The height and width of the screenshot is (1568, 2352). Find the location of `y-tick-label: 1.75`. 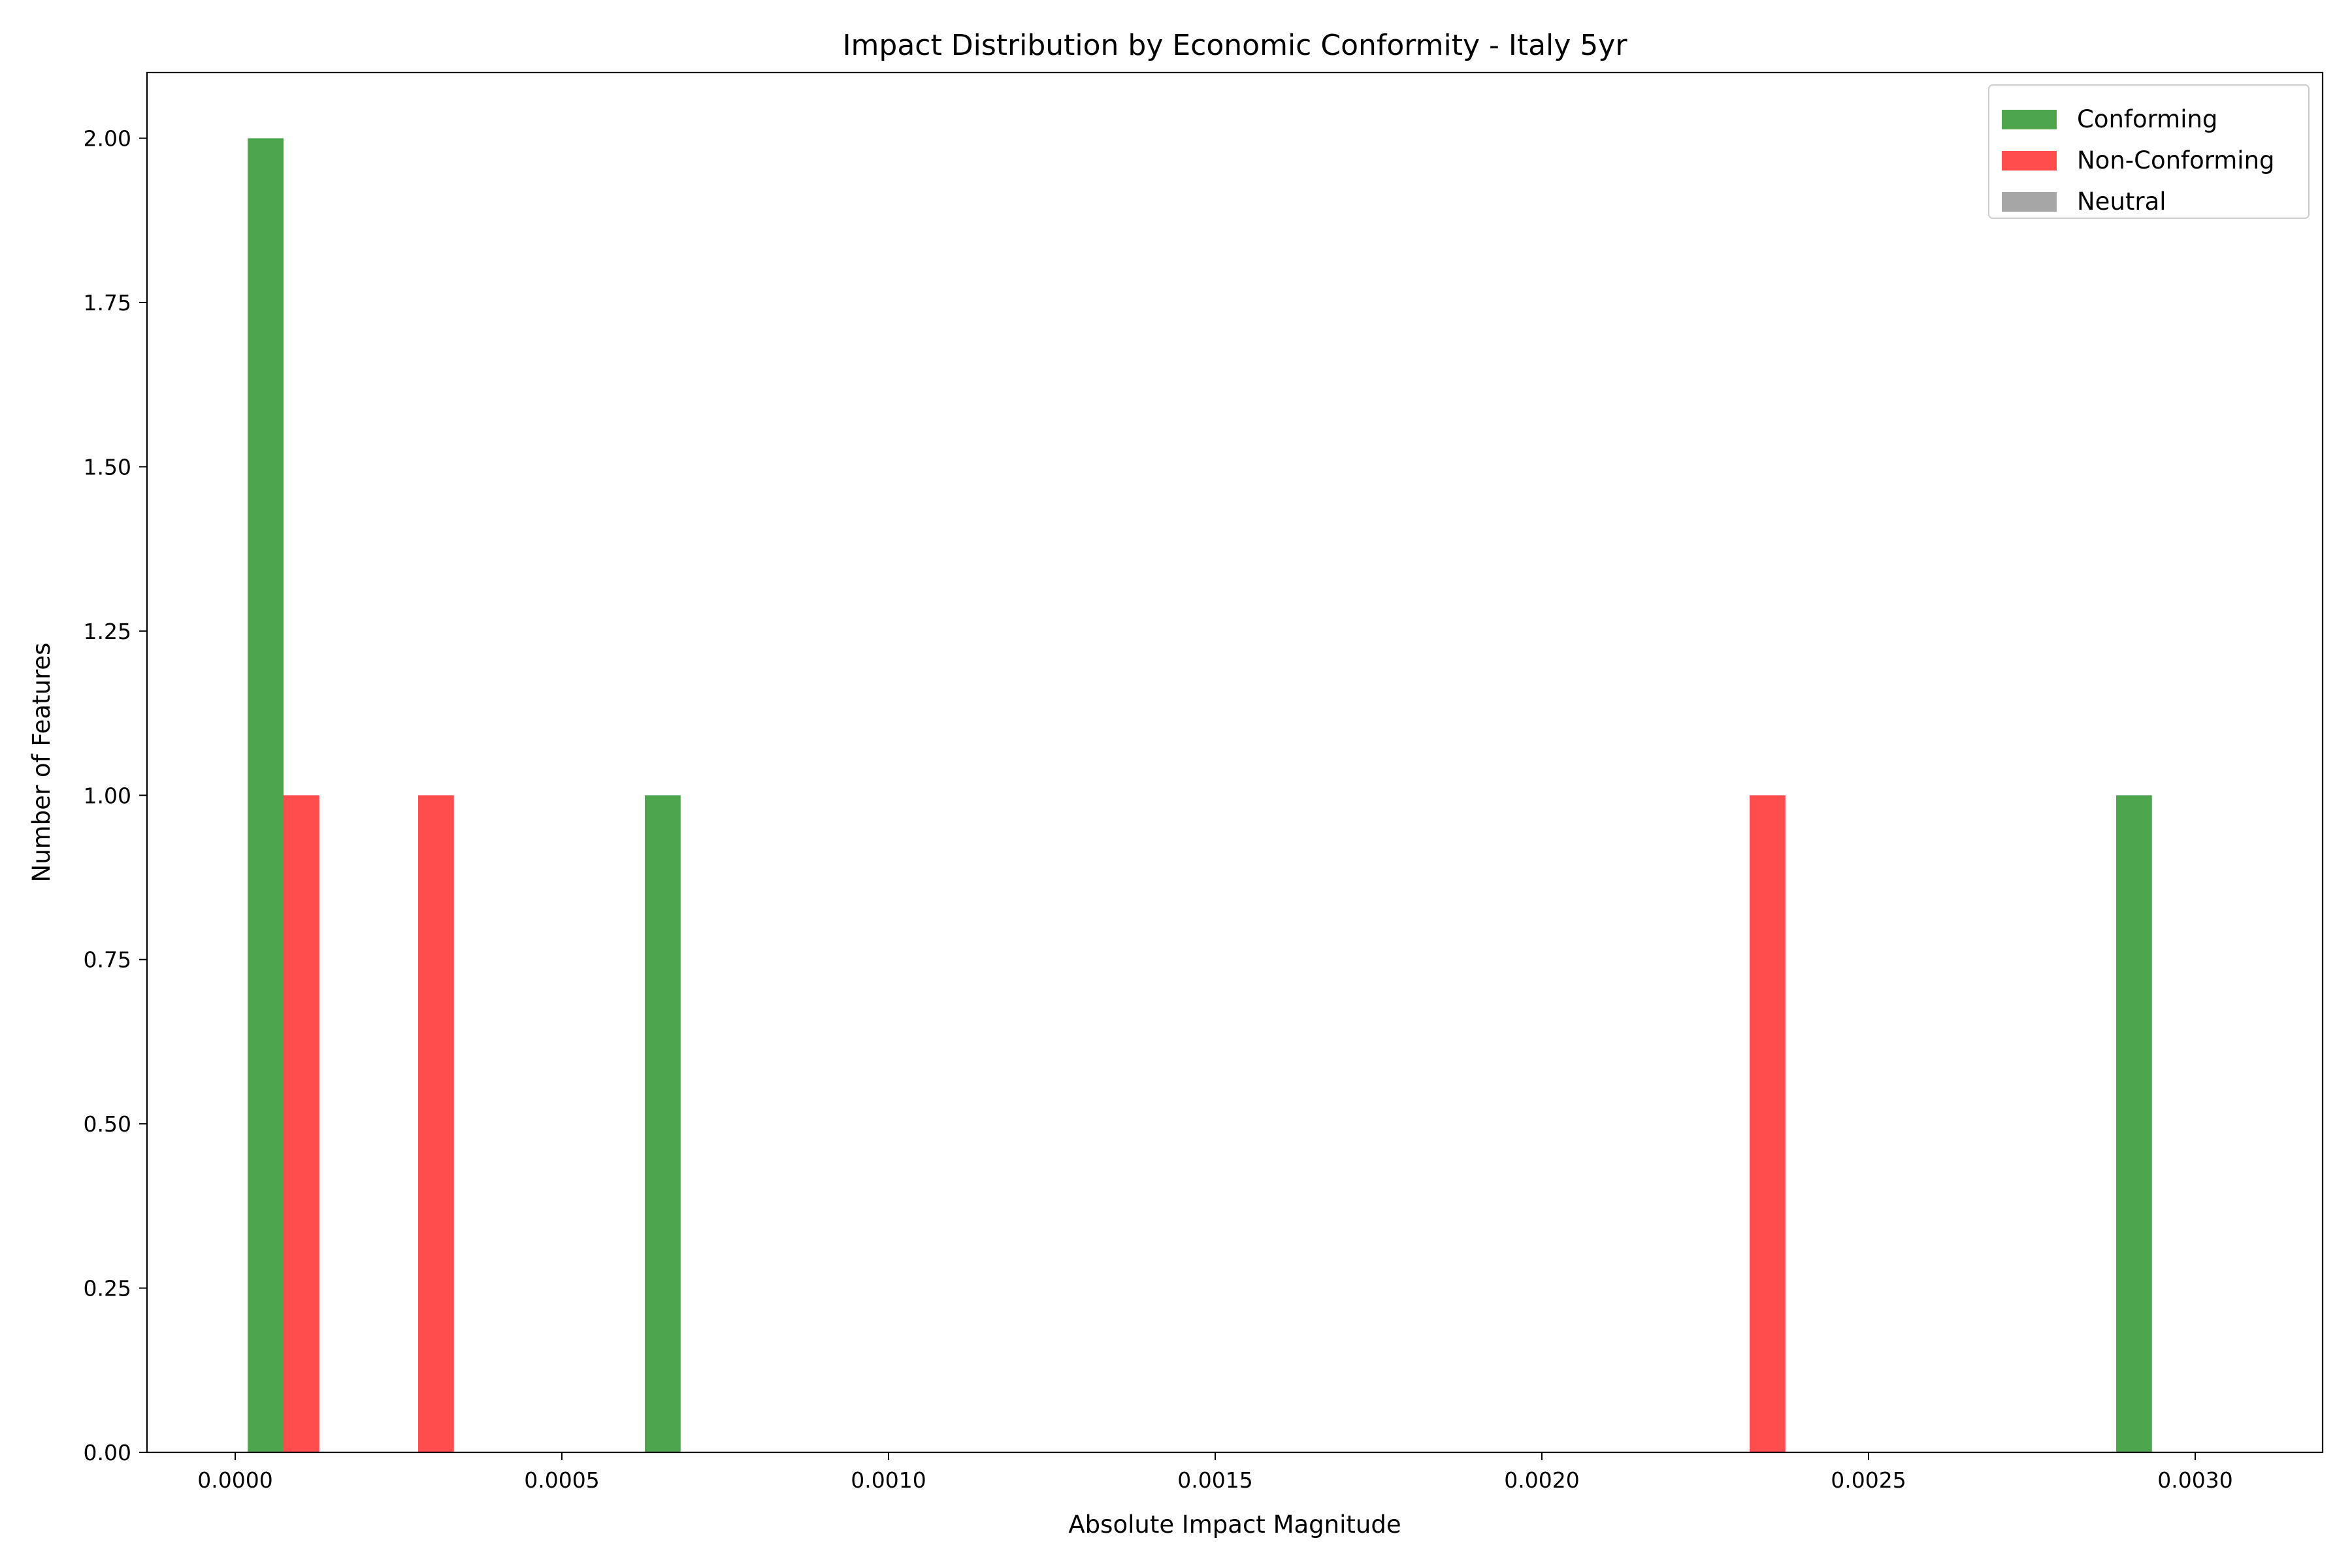

y-tick-label: 1.75 is located at coordinates (107, 303).